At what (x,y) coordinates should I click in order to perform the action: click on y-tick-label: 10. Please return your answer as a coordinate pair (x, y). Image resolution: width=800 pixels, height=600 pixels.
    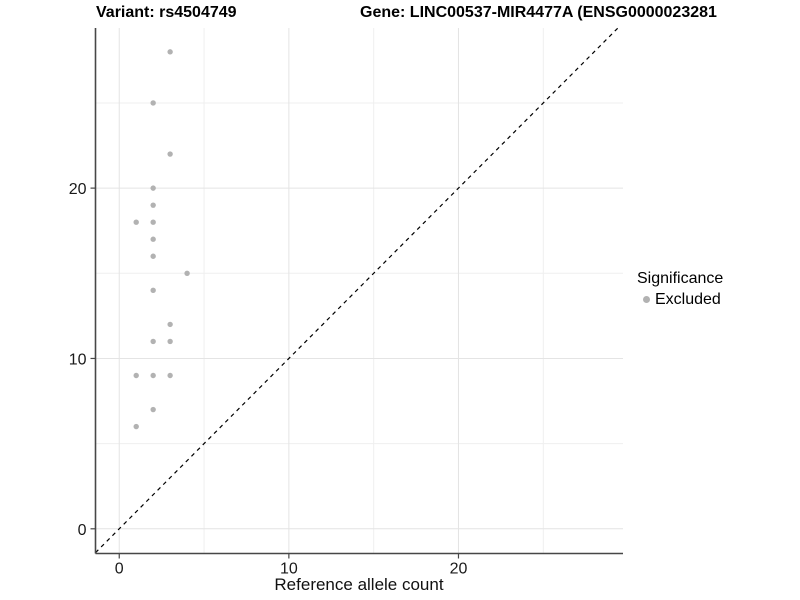
    Looking at the image, I should click on (78, 359).